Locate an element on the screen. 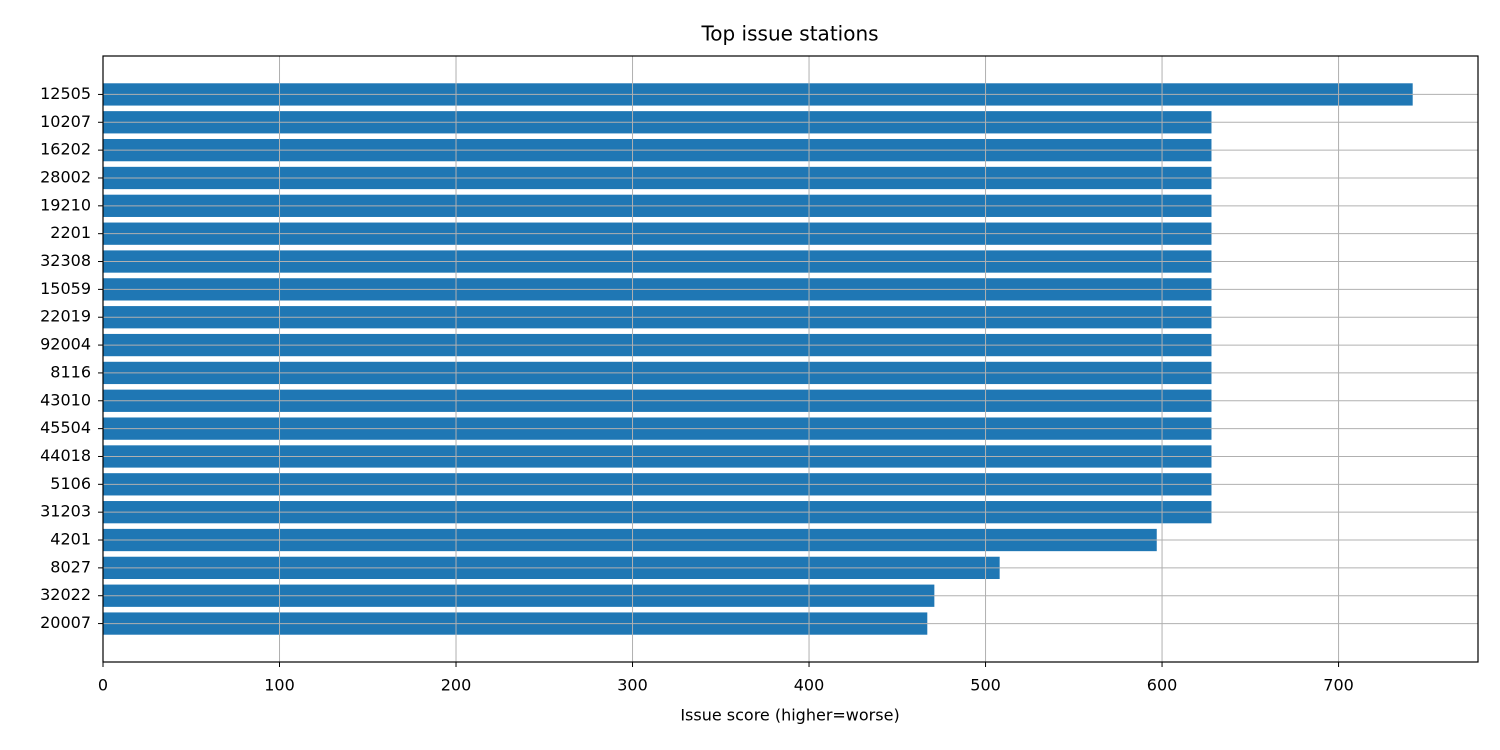 The image size is (1500, 750). y-tick-label: 44018 is located at coordinates (65, 455).